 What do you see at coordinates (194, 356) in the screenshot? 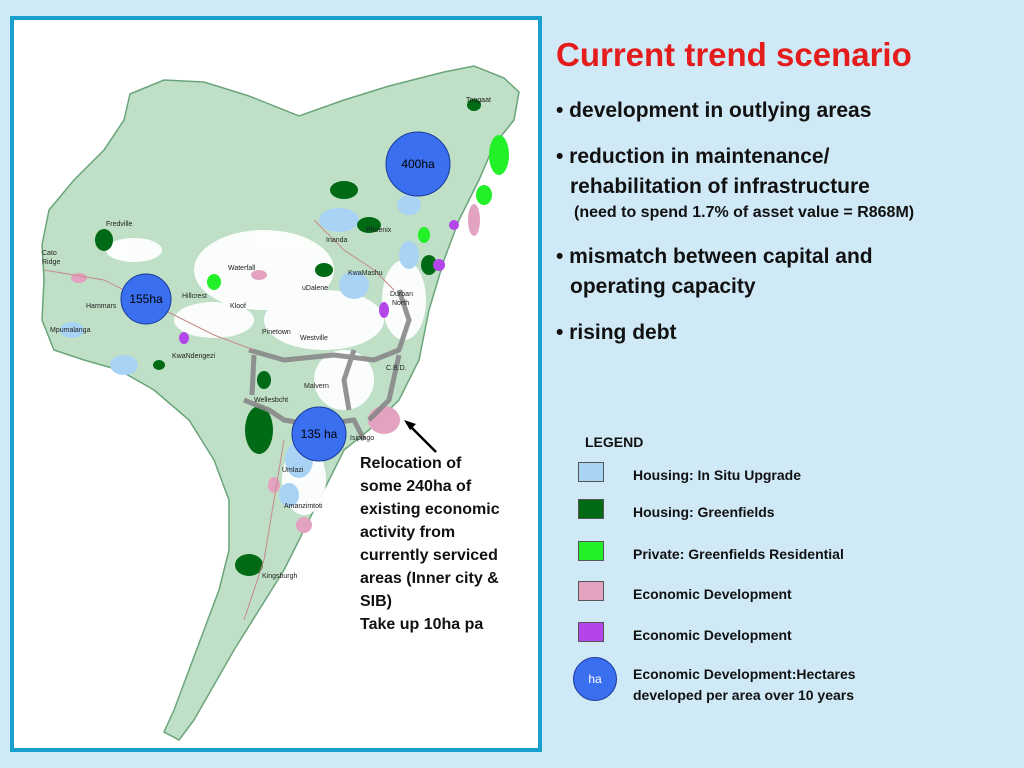
I see `place-kwandengezi: KwaNdengezi` at bounding box center [194, 356].